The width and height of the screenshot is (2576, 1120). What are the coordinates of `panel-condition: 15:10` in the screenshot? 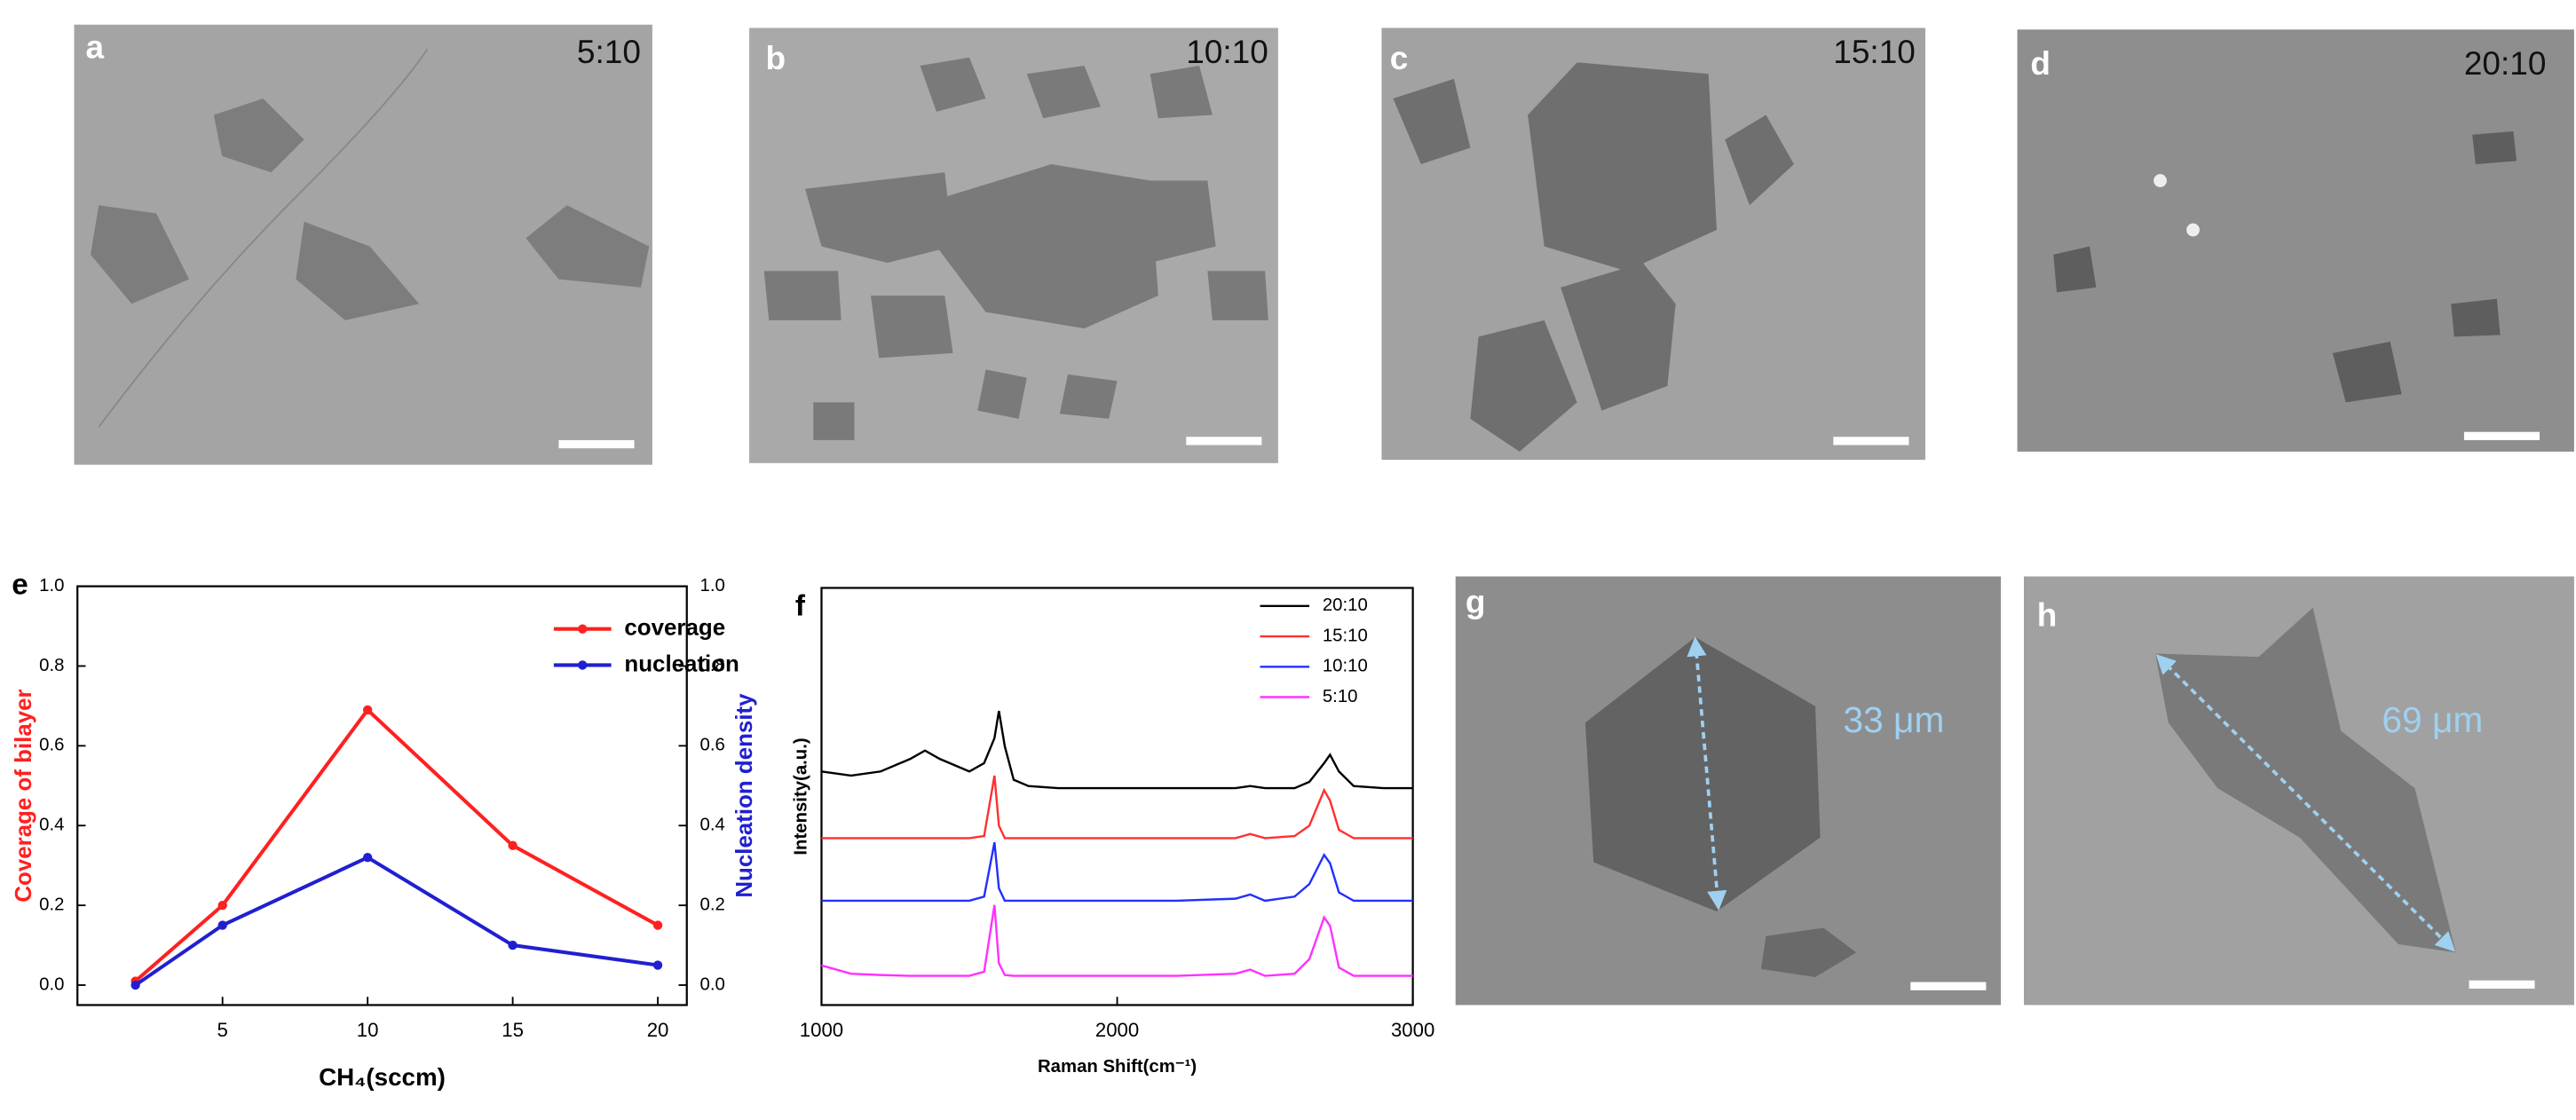 It's located at (1874, 52).